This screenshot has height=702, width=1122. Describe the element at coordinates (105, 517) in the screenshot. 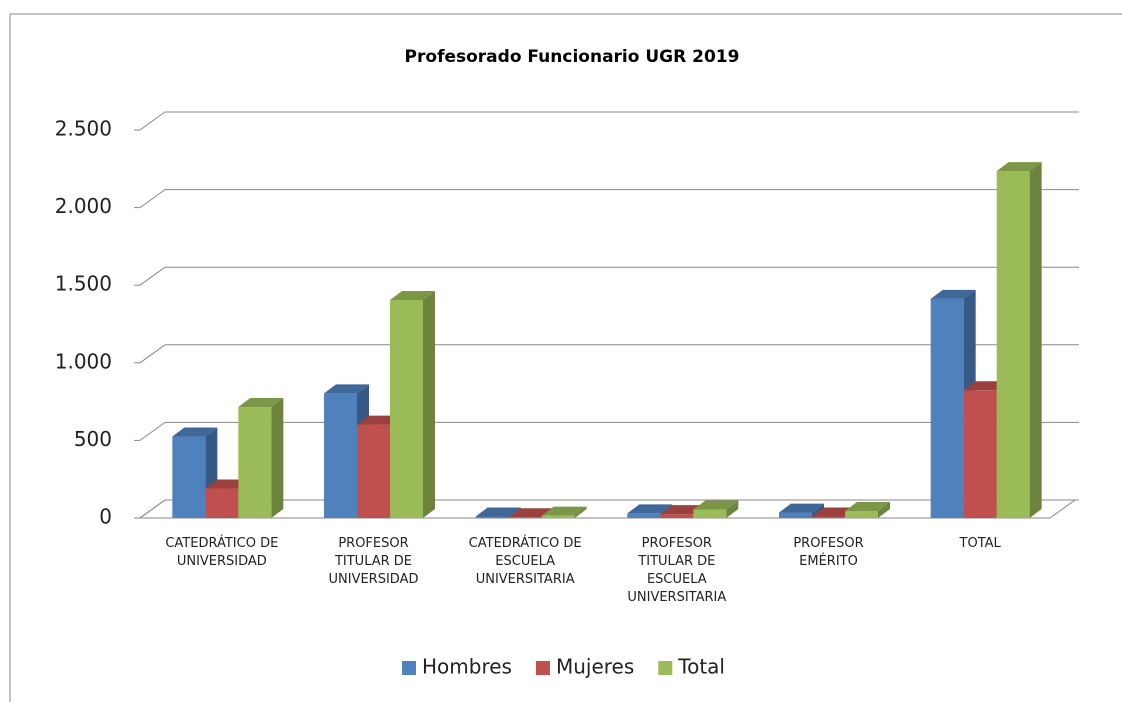

I see `y-tick-label: 0` at that location.